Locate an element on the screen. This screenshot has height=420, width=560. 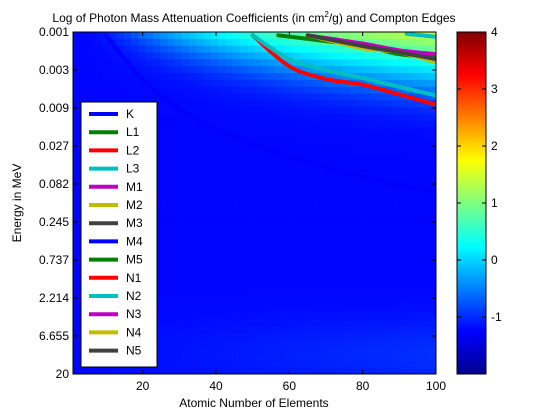
edge-line-n1 is located at coordinates (420, 35).